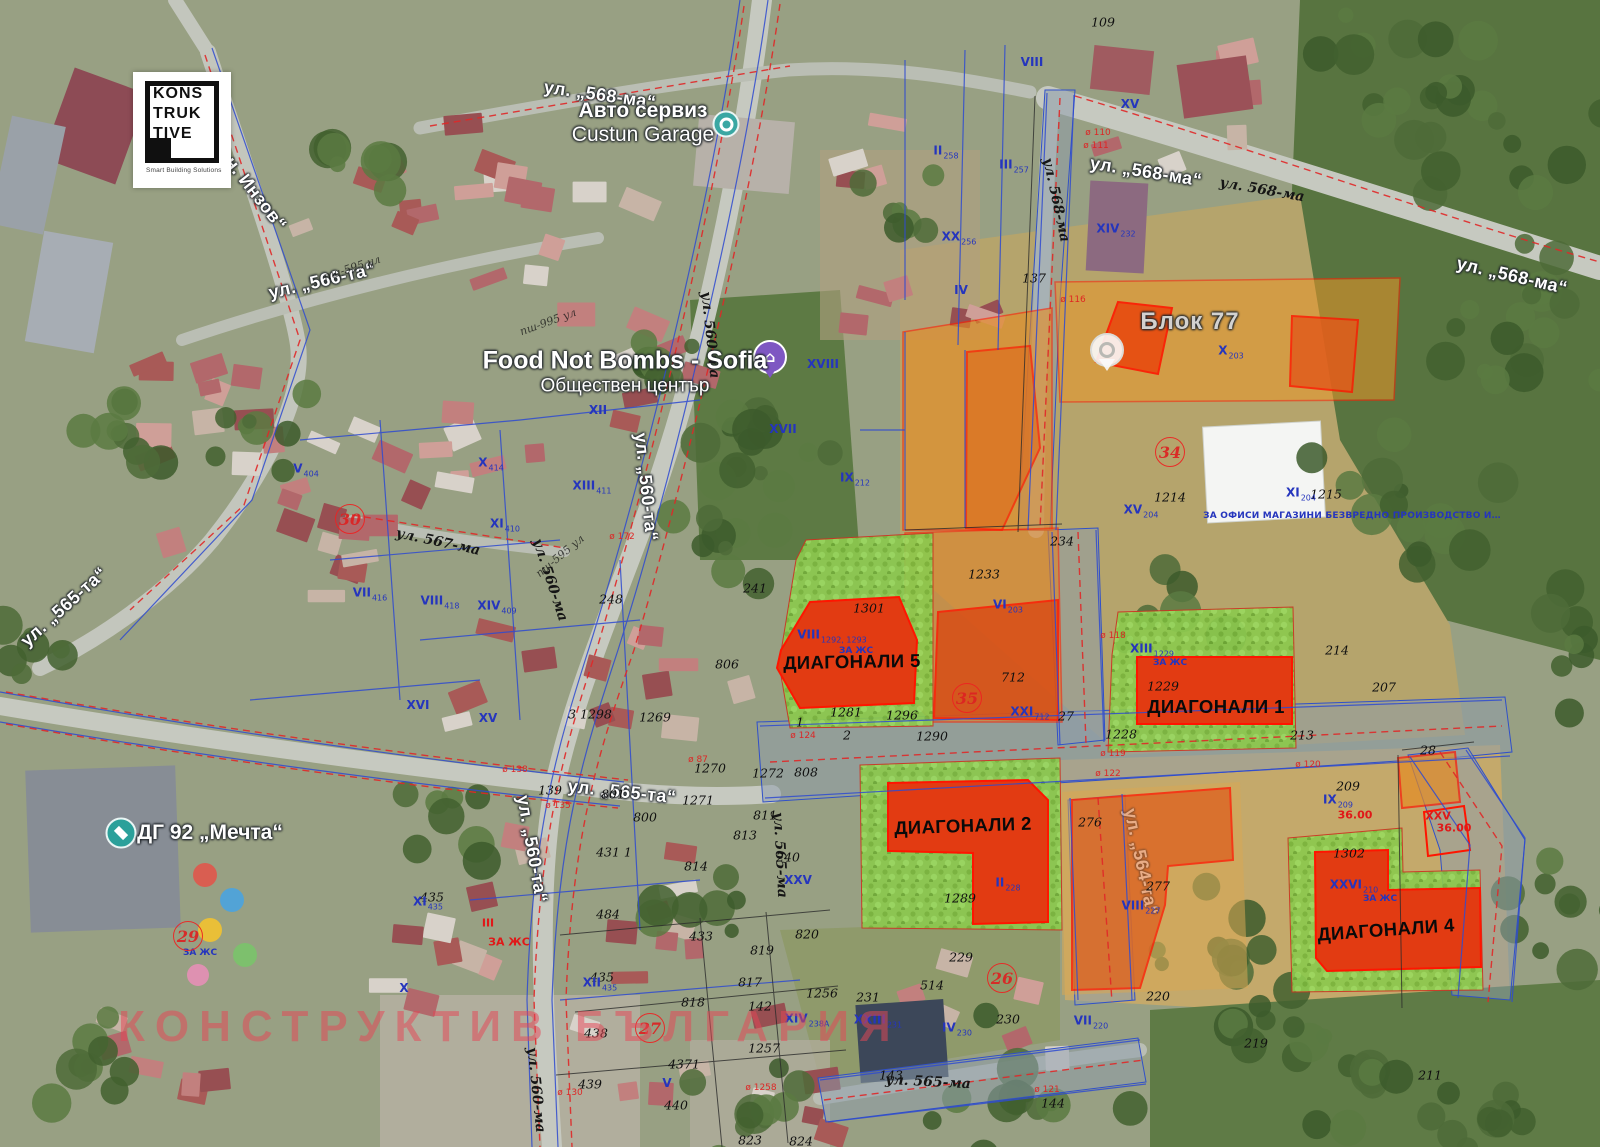 The width and height of the screenshot is (1600, 1147). What do you see at coordinates (852, 661) in the screenshot?
I see `plot-name-label: ДИАГОНАЛИ 5` at bounding box center [852, 661].